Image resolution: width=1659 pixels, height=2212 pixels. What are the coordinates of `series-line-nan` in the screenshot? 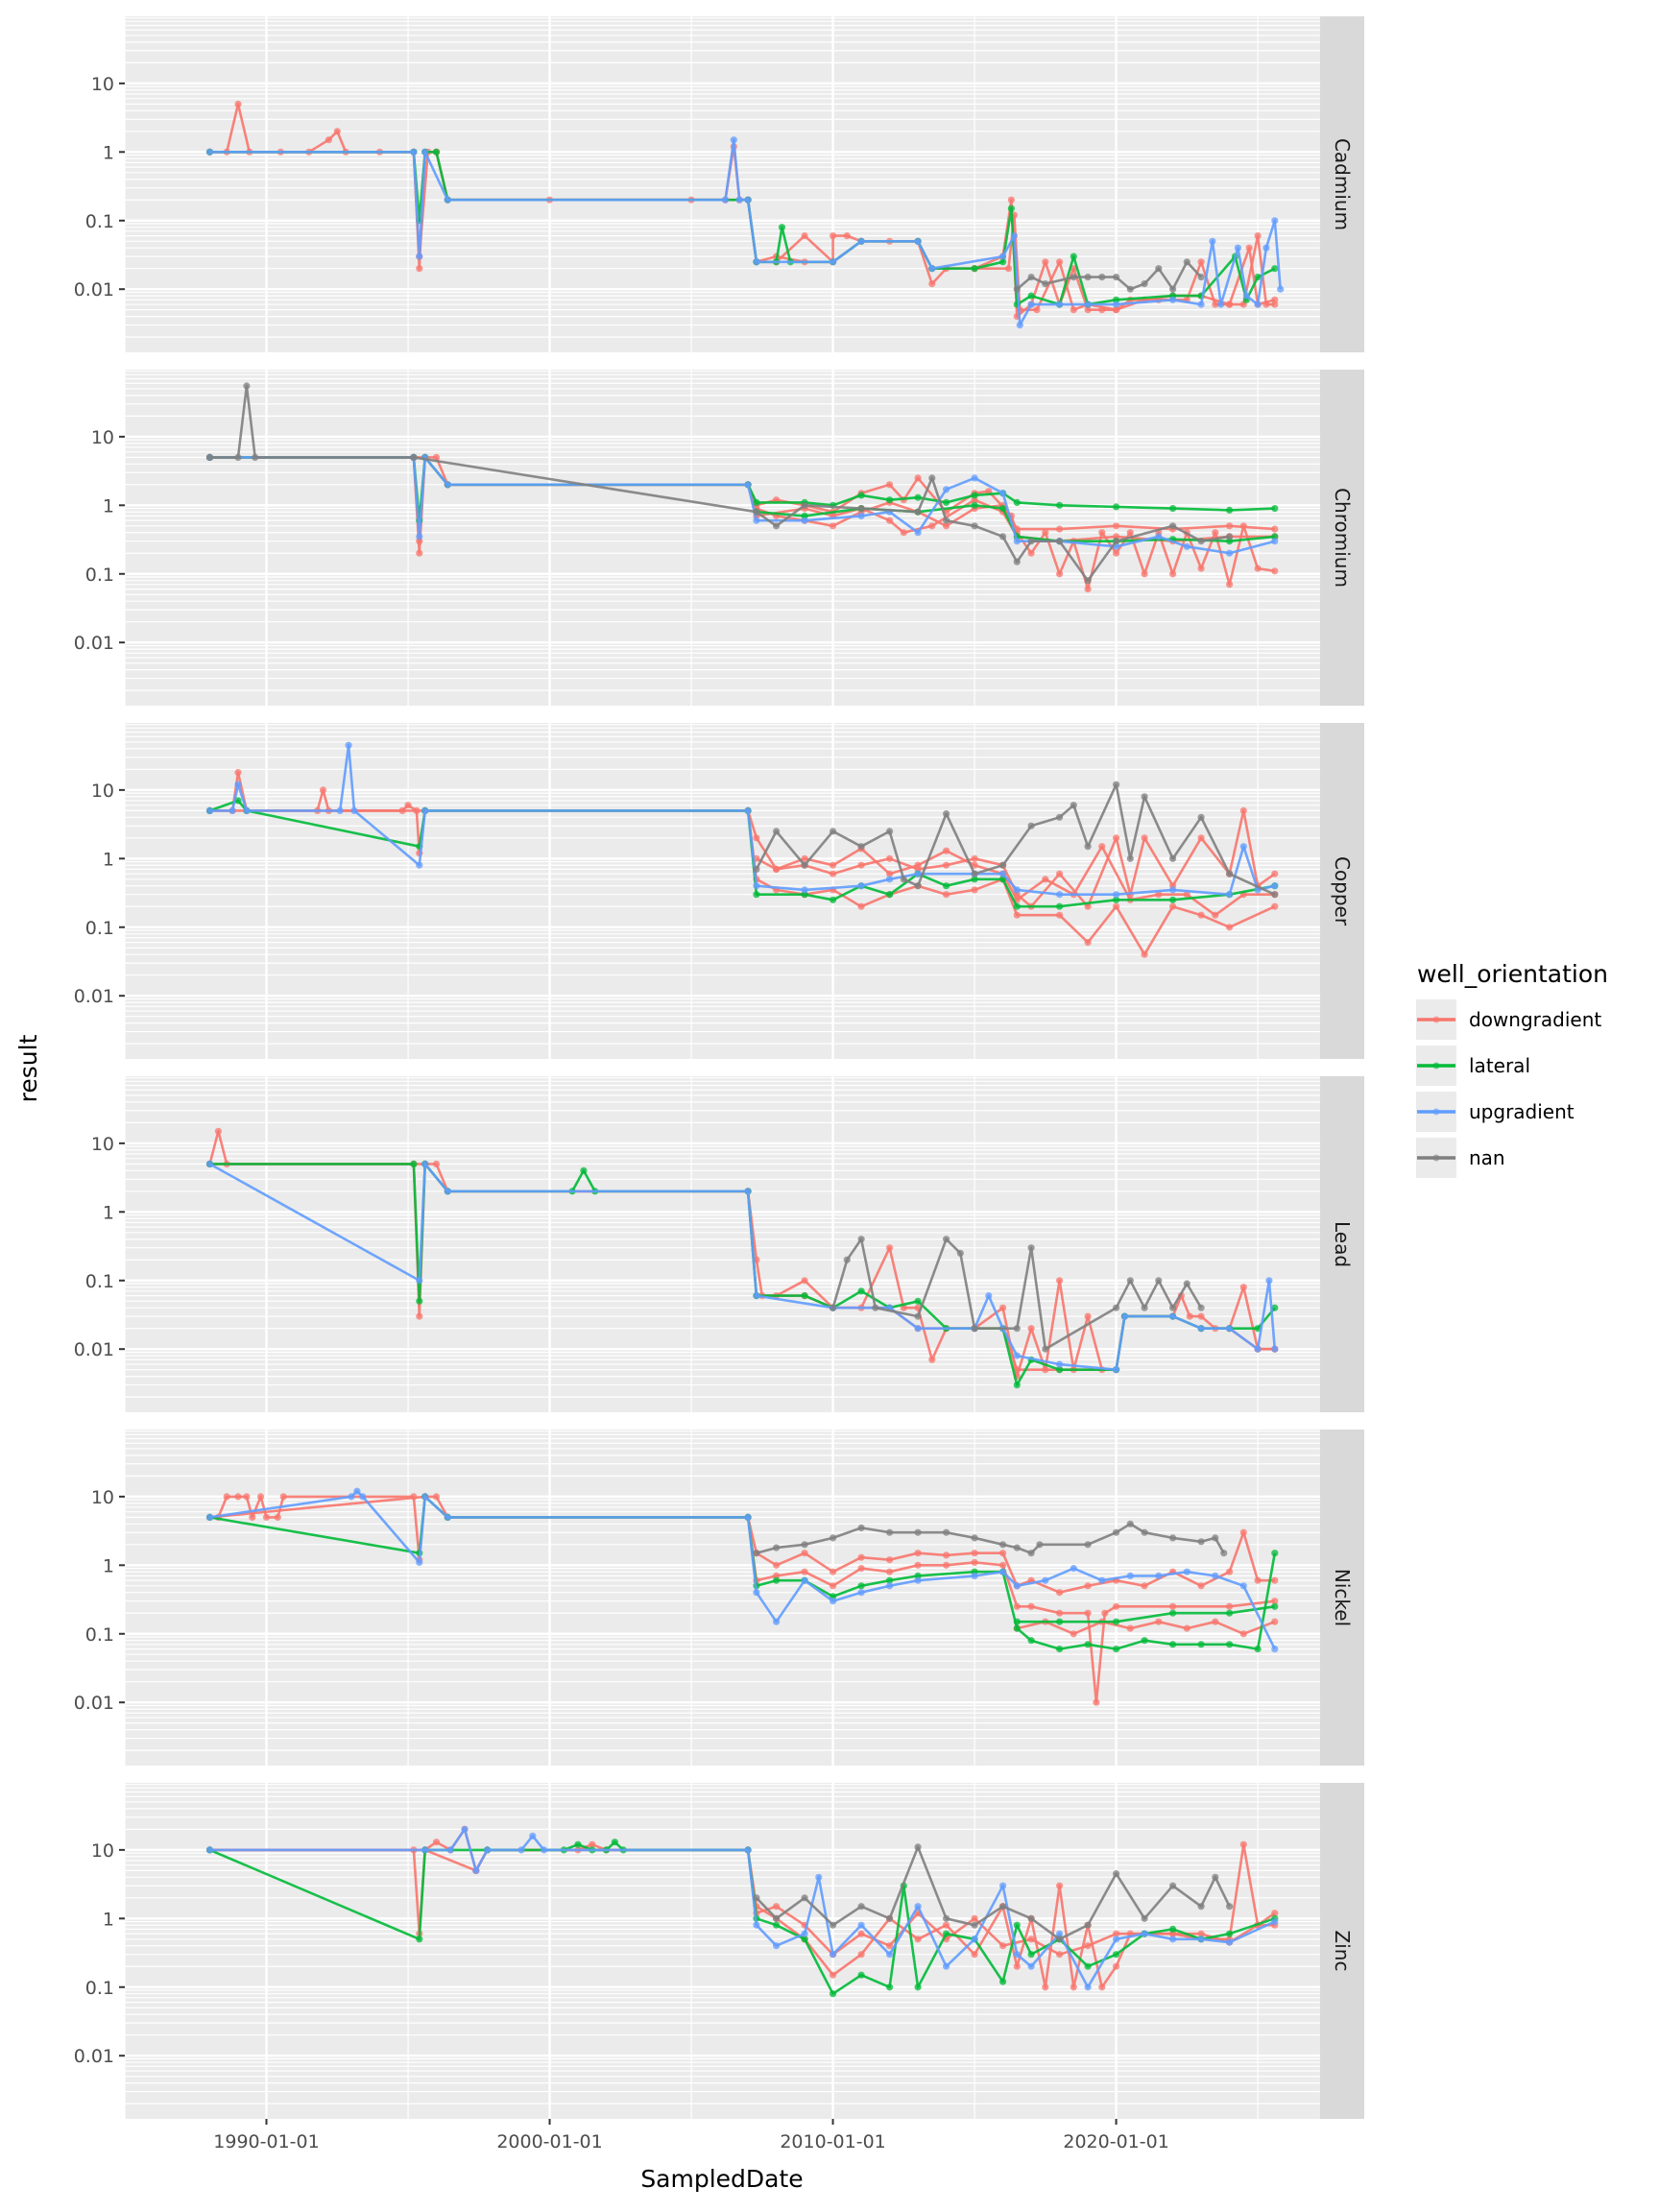 It's located at (1015, 839).